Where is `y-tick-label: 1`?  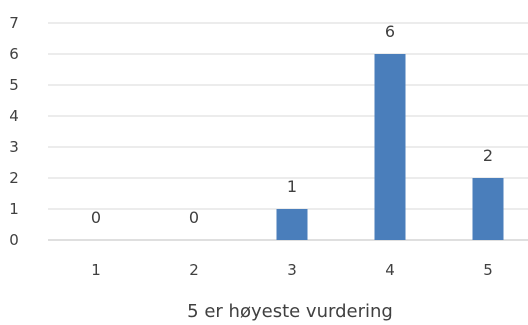 y-tick-label: 1 is located at coordinates (14, 209).